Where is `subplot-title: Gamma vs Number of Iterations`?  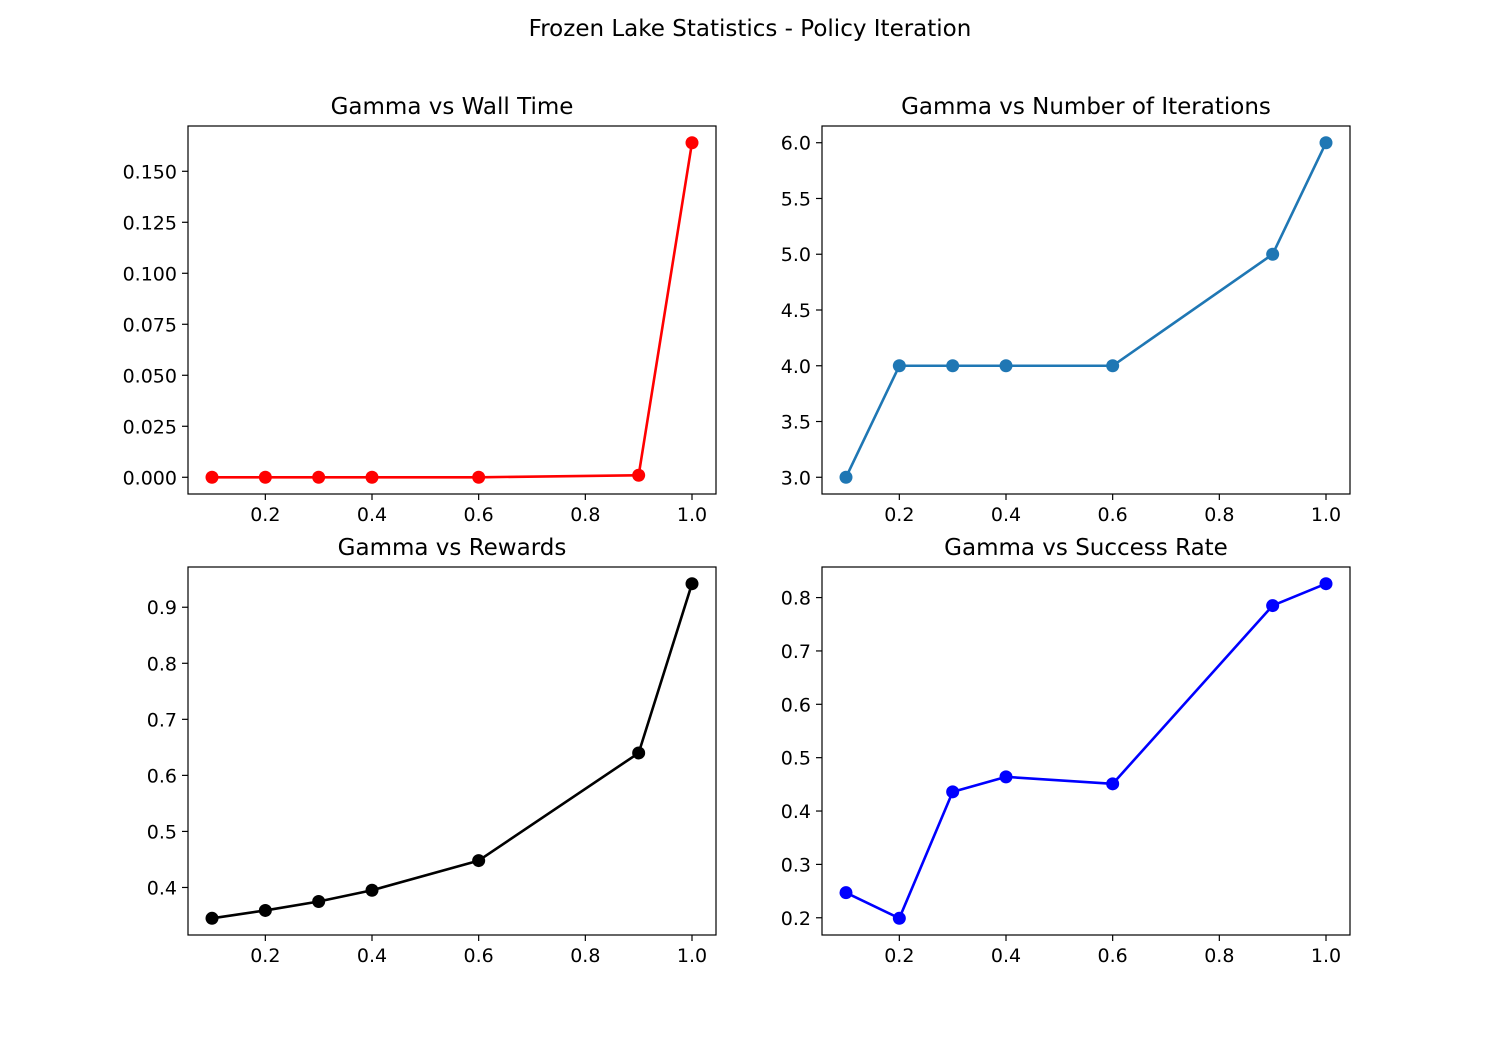
subplot-title: Gamma vs Number of Iterations is located at coordinates (1086, 107).